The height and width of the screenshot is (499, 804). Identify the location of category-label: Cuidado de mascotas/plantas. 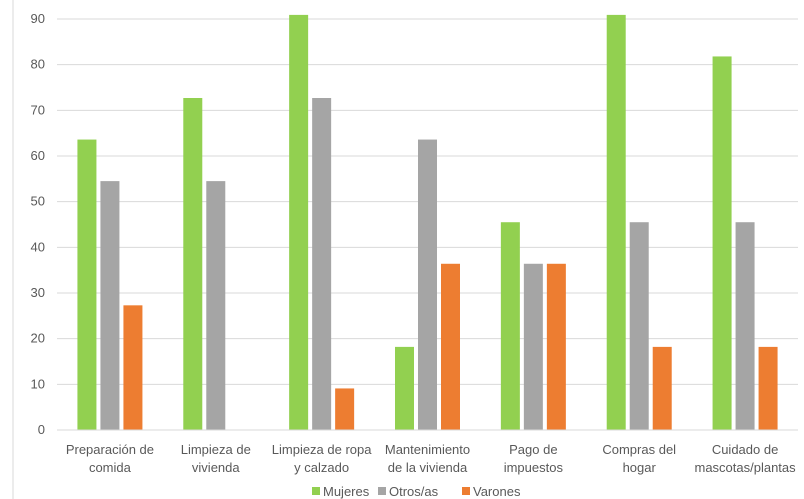
(745, 458).